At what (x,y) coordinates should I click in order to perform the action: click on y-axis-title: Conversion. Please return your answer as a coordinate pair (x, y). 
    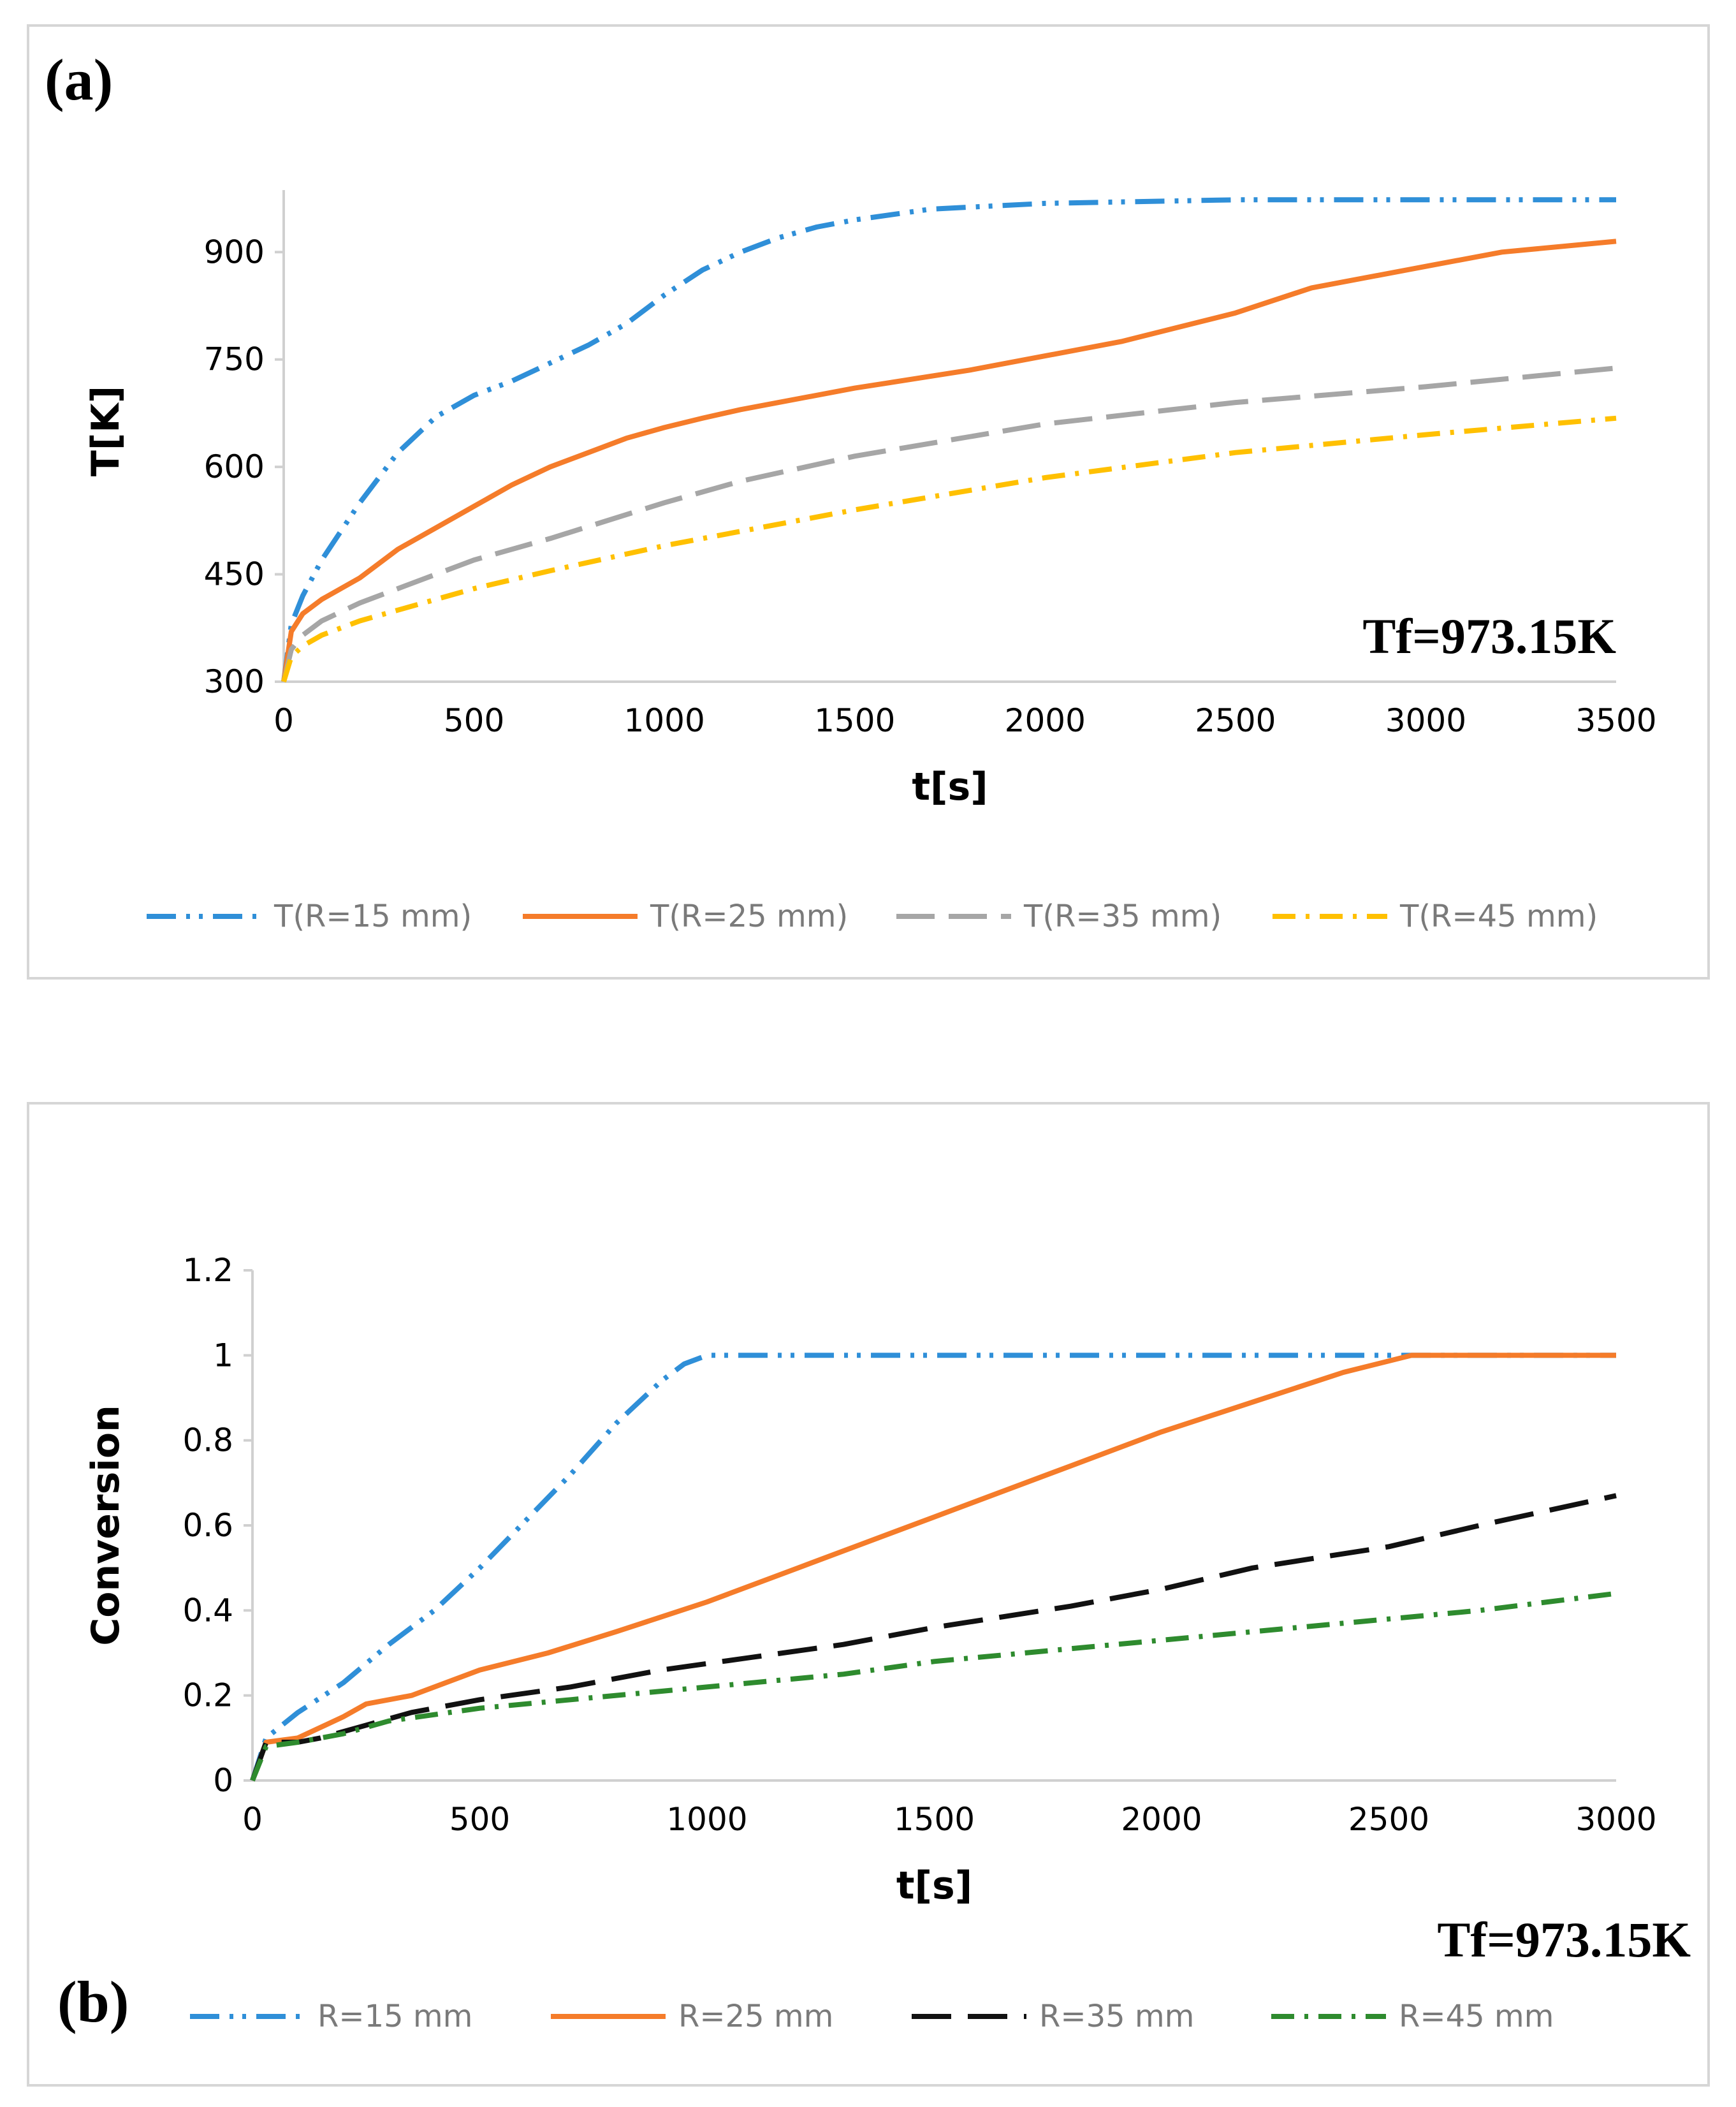
    Looking at the image, I should click on (106, 1525).